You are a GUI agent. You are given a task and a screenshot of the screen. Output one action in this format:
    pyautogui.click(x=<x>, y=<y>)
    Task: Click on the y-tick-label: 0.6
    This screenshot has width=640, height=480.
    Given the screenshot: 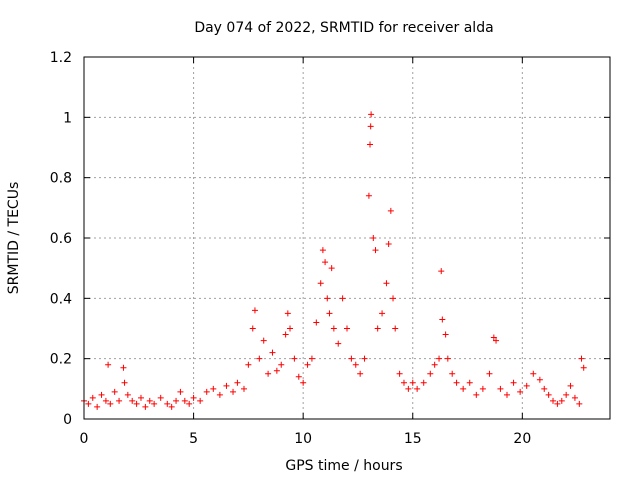 What is the action you would take?
    pyautogui.click(x=61, y=239)
    